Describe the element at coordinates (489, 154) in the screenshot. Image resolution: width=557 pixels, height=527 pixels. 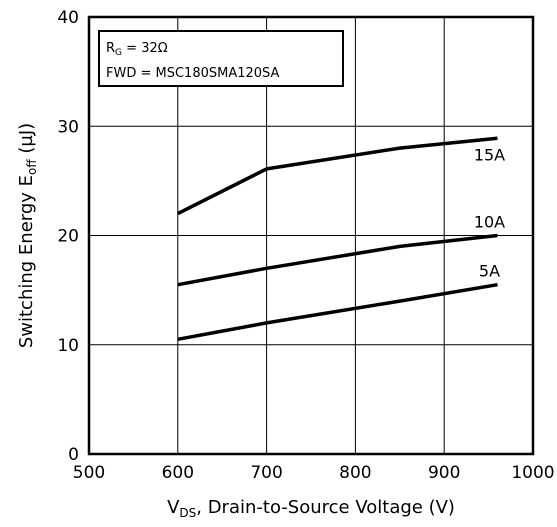
I see `series-label-15a: 15A` at that location.